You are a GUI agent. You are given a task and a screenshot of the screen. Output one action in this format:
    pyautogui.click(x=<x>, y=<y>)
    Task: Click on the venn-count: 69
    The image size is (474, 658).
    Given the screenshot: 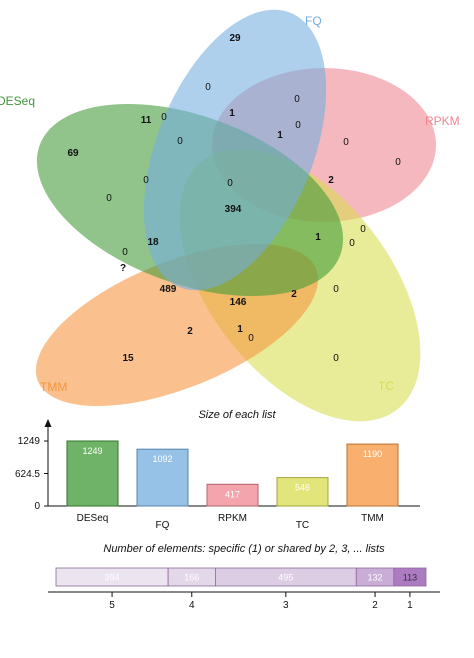 What is the action you would take?
    pyautogui.click(x=73, y=153)
    